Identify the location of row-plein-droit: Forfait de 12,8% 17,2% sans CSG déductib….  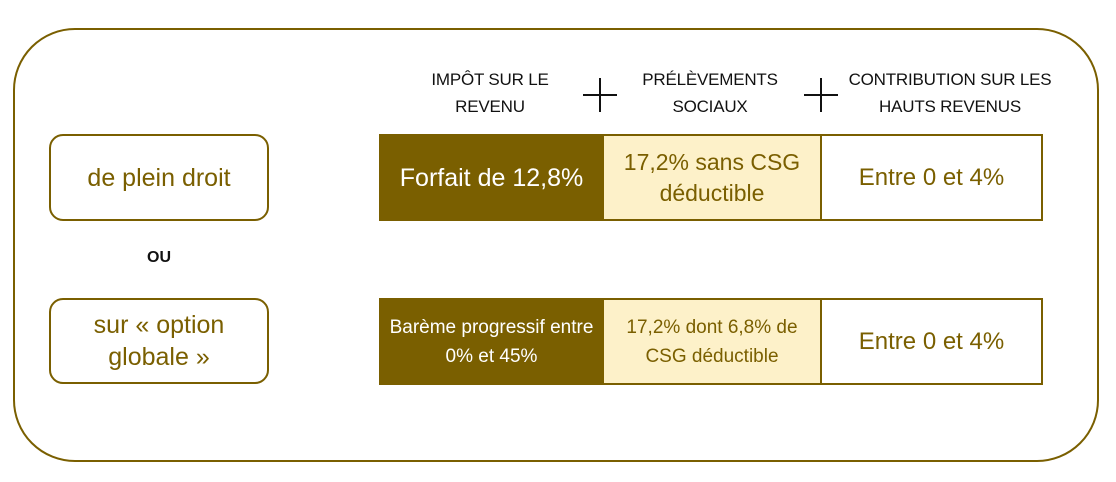
(711, 177).